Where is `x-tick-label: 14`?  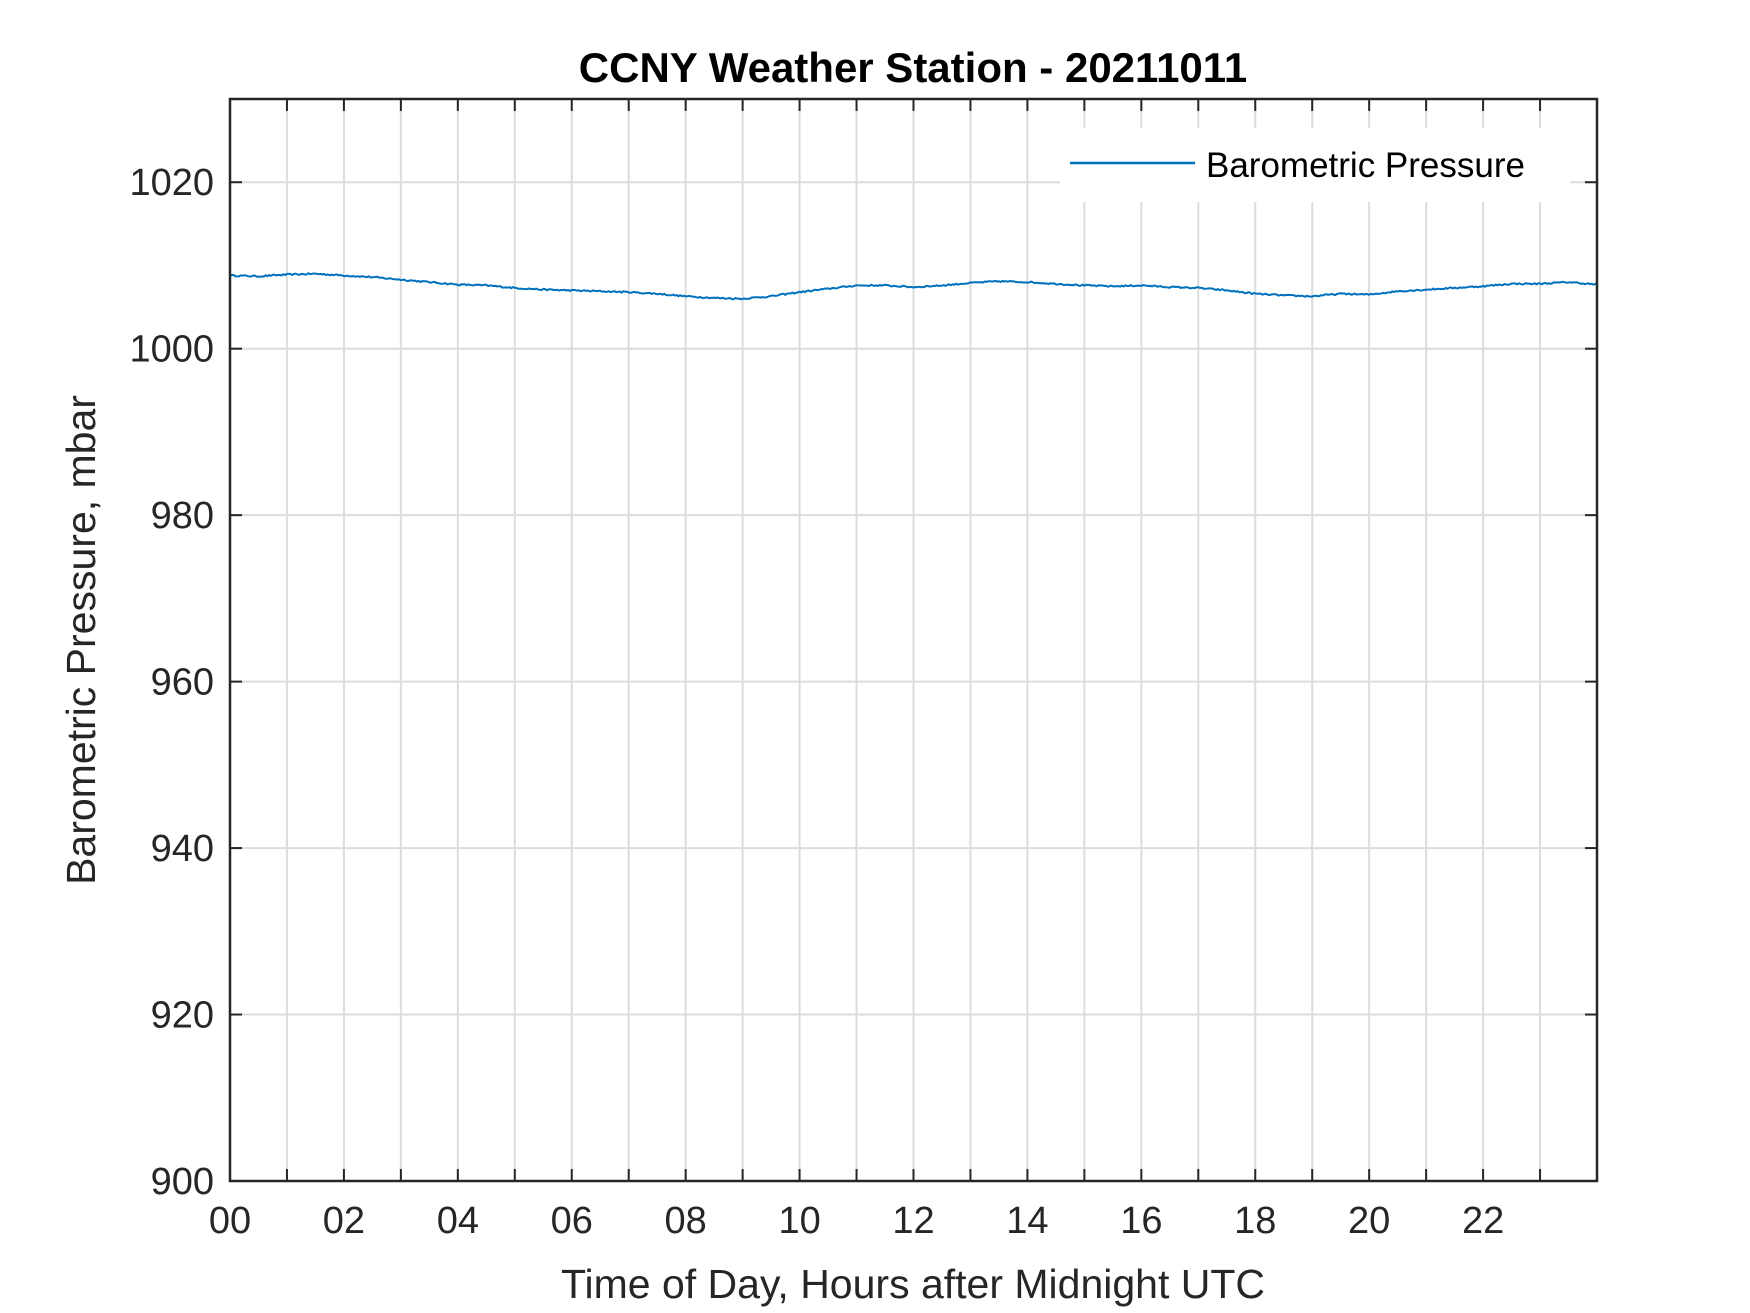 x-tick-label: 14 is located at coordinates (1027, 1221).